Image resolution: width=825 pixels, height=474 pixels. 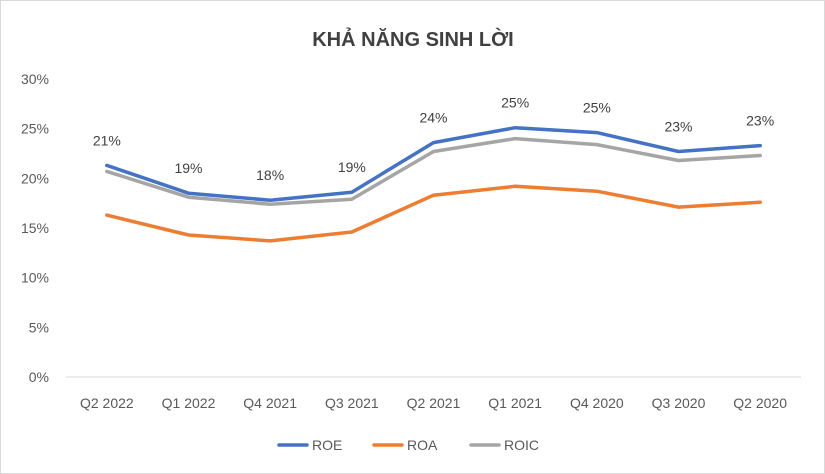 What do you see at coordinates (433, 213) in the screenshot?
I see `series-line-roa` at bounding box center [433, 213].